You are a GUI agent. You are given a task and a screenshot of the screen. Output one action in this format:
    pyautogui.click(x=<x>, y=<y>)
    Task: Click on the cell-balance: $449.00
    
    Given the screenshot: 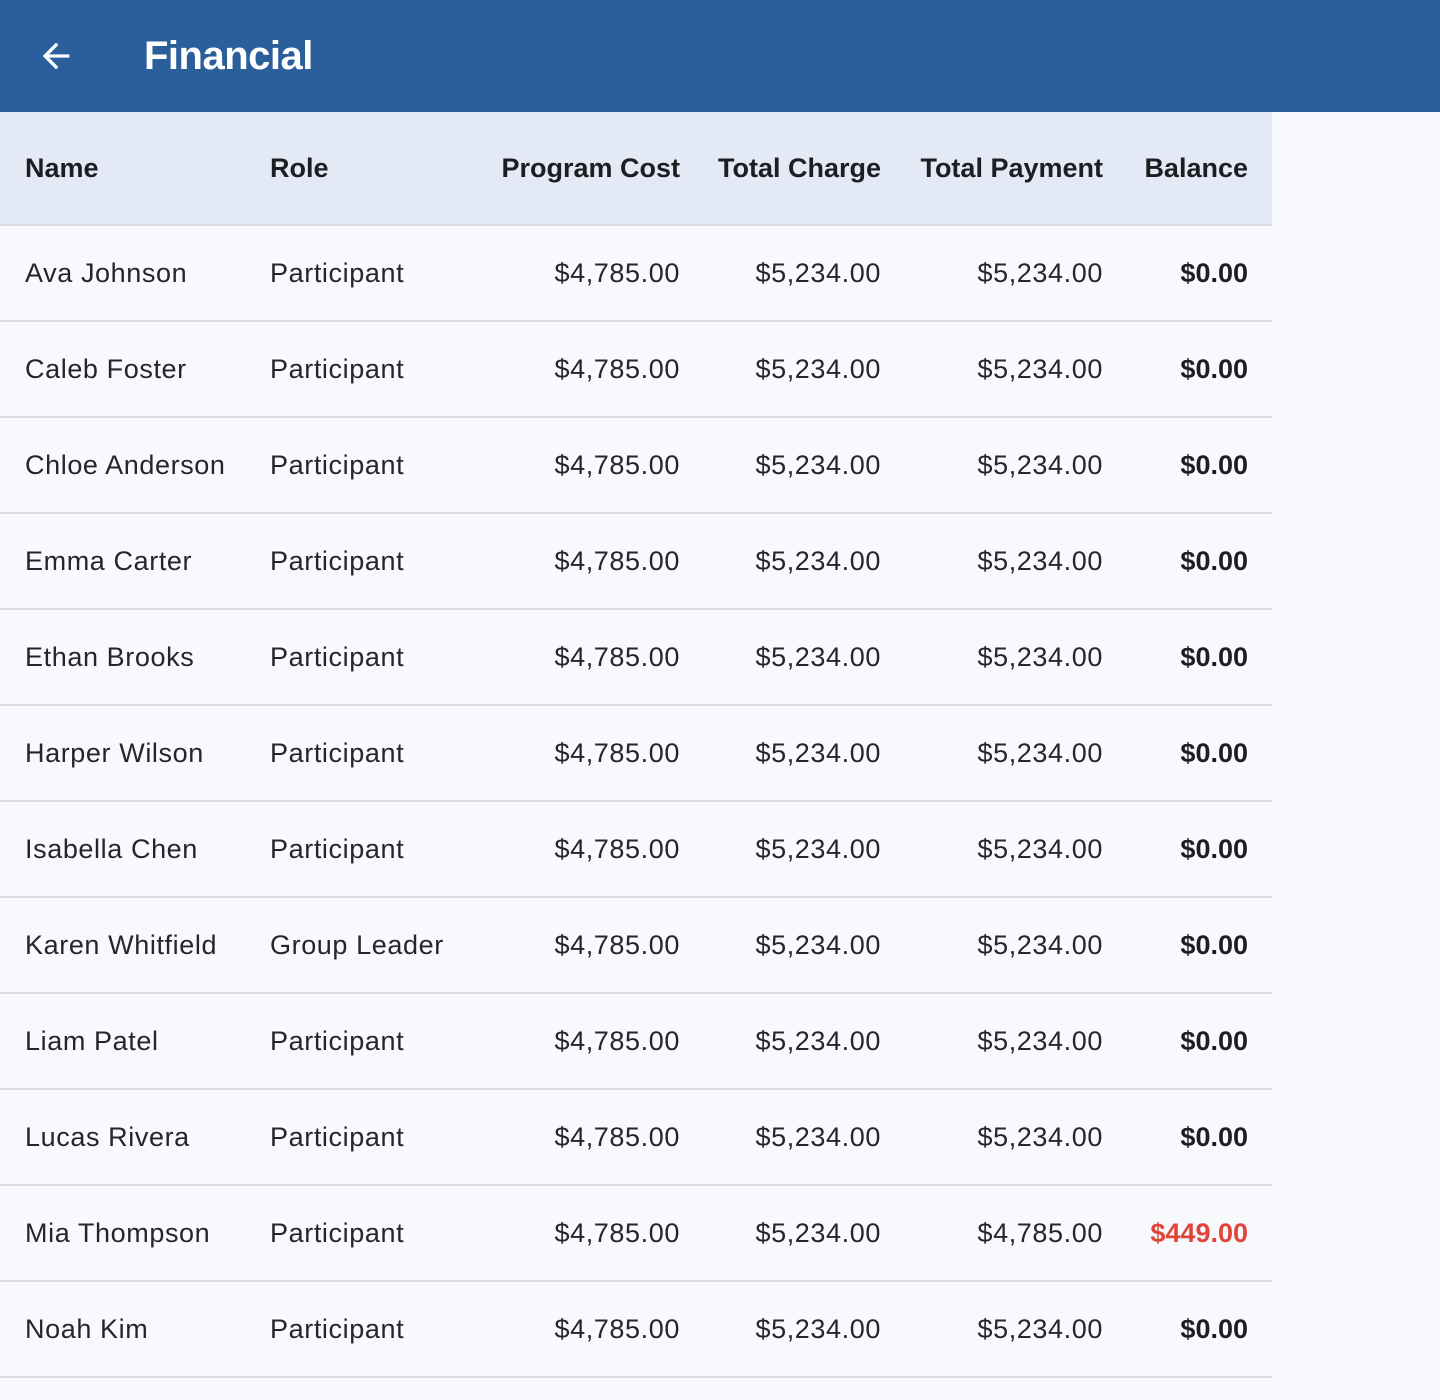 What is the action you would take?
    pyautogui.click(x=1187, y=1233)
    